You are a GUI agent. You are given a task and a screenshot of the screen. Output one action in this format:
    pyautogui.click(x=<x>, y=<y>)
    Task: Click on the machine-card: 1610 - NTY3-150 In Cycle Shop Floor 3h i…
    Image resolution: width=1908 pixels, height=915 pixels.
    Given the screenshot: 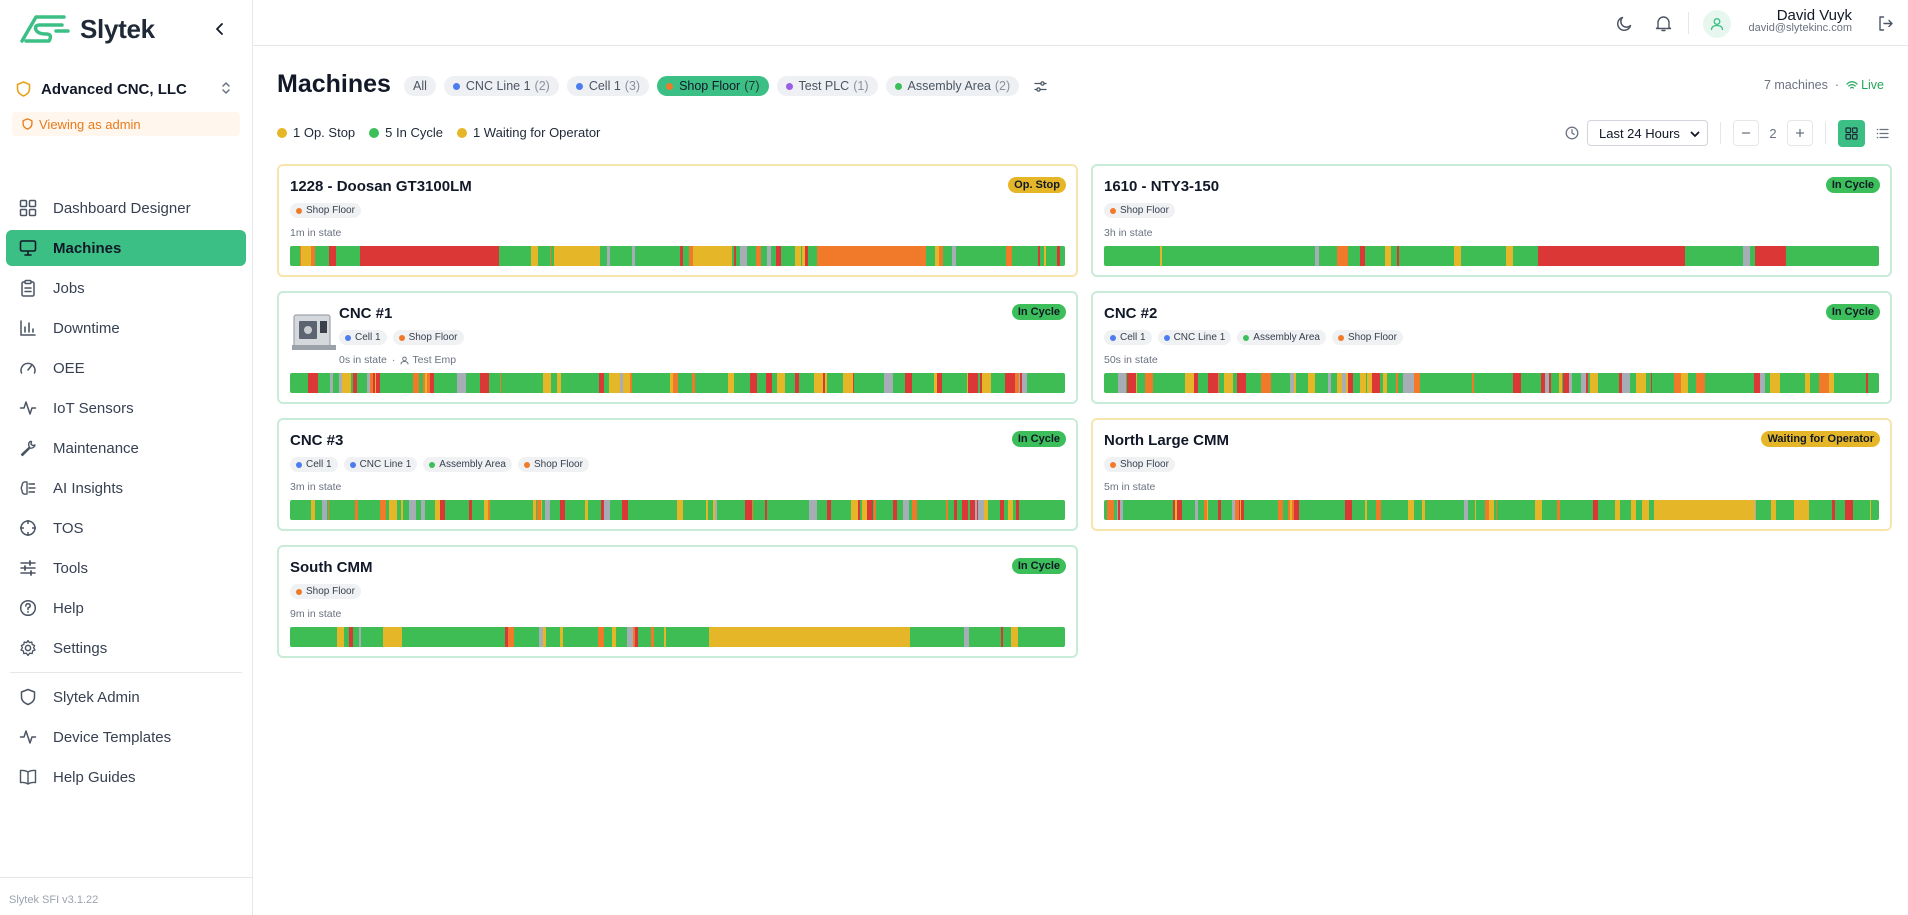 What is the action you would take?
    pyautogui.click(x=1491, y=220)
    